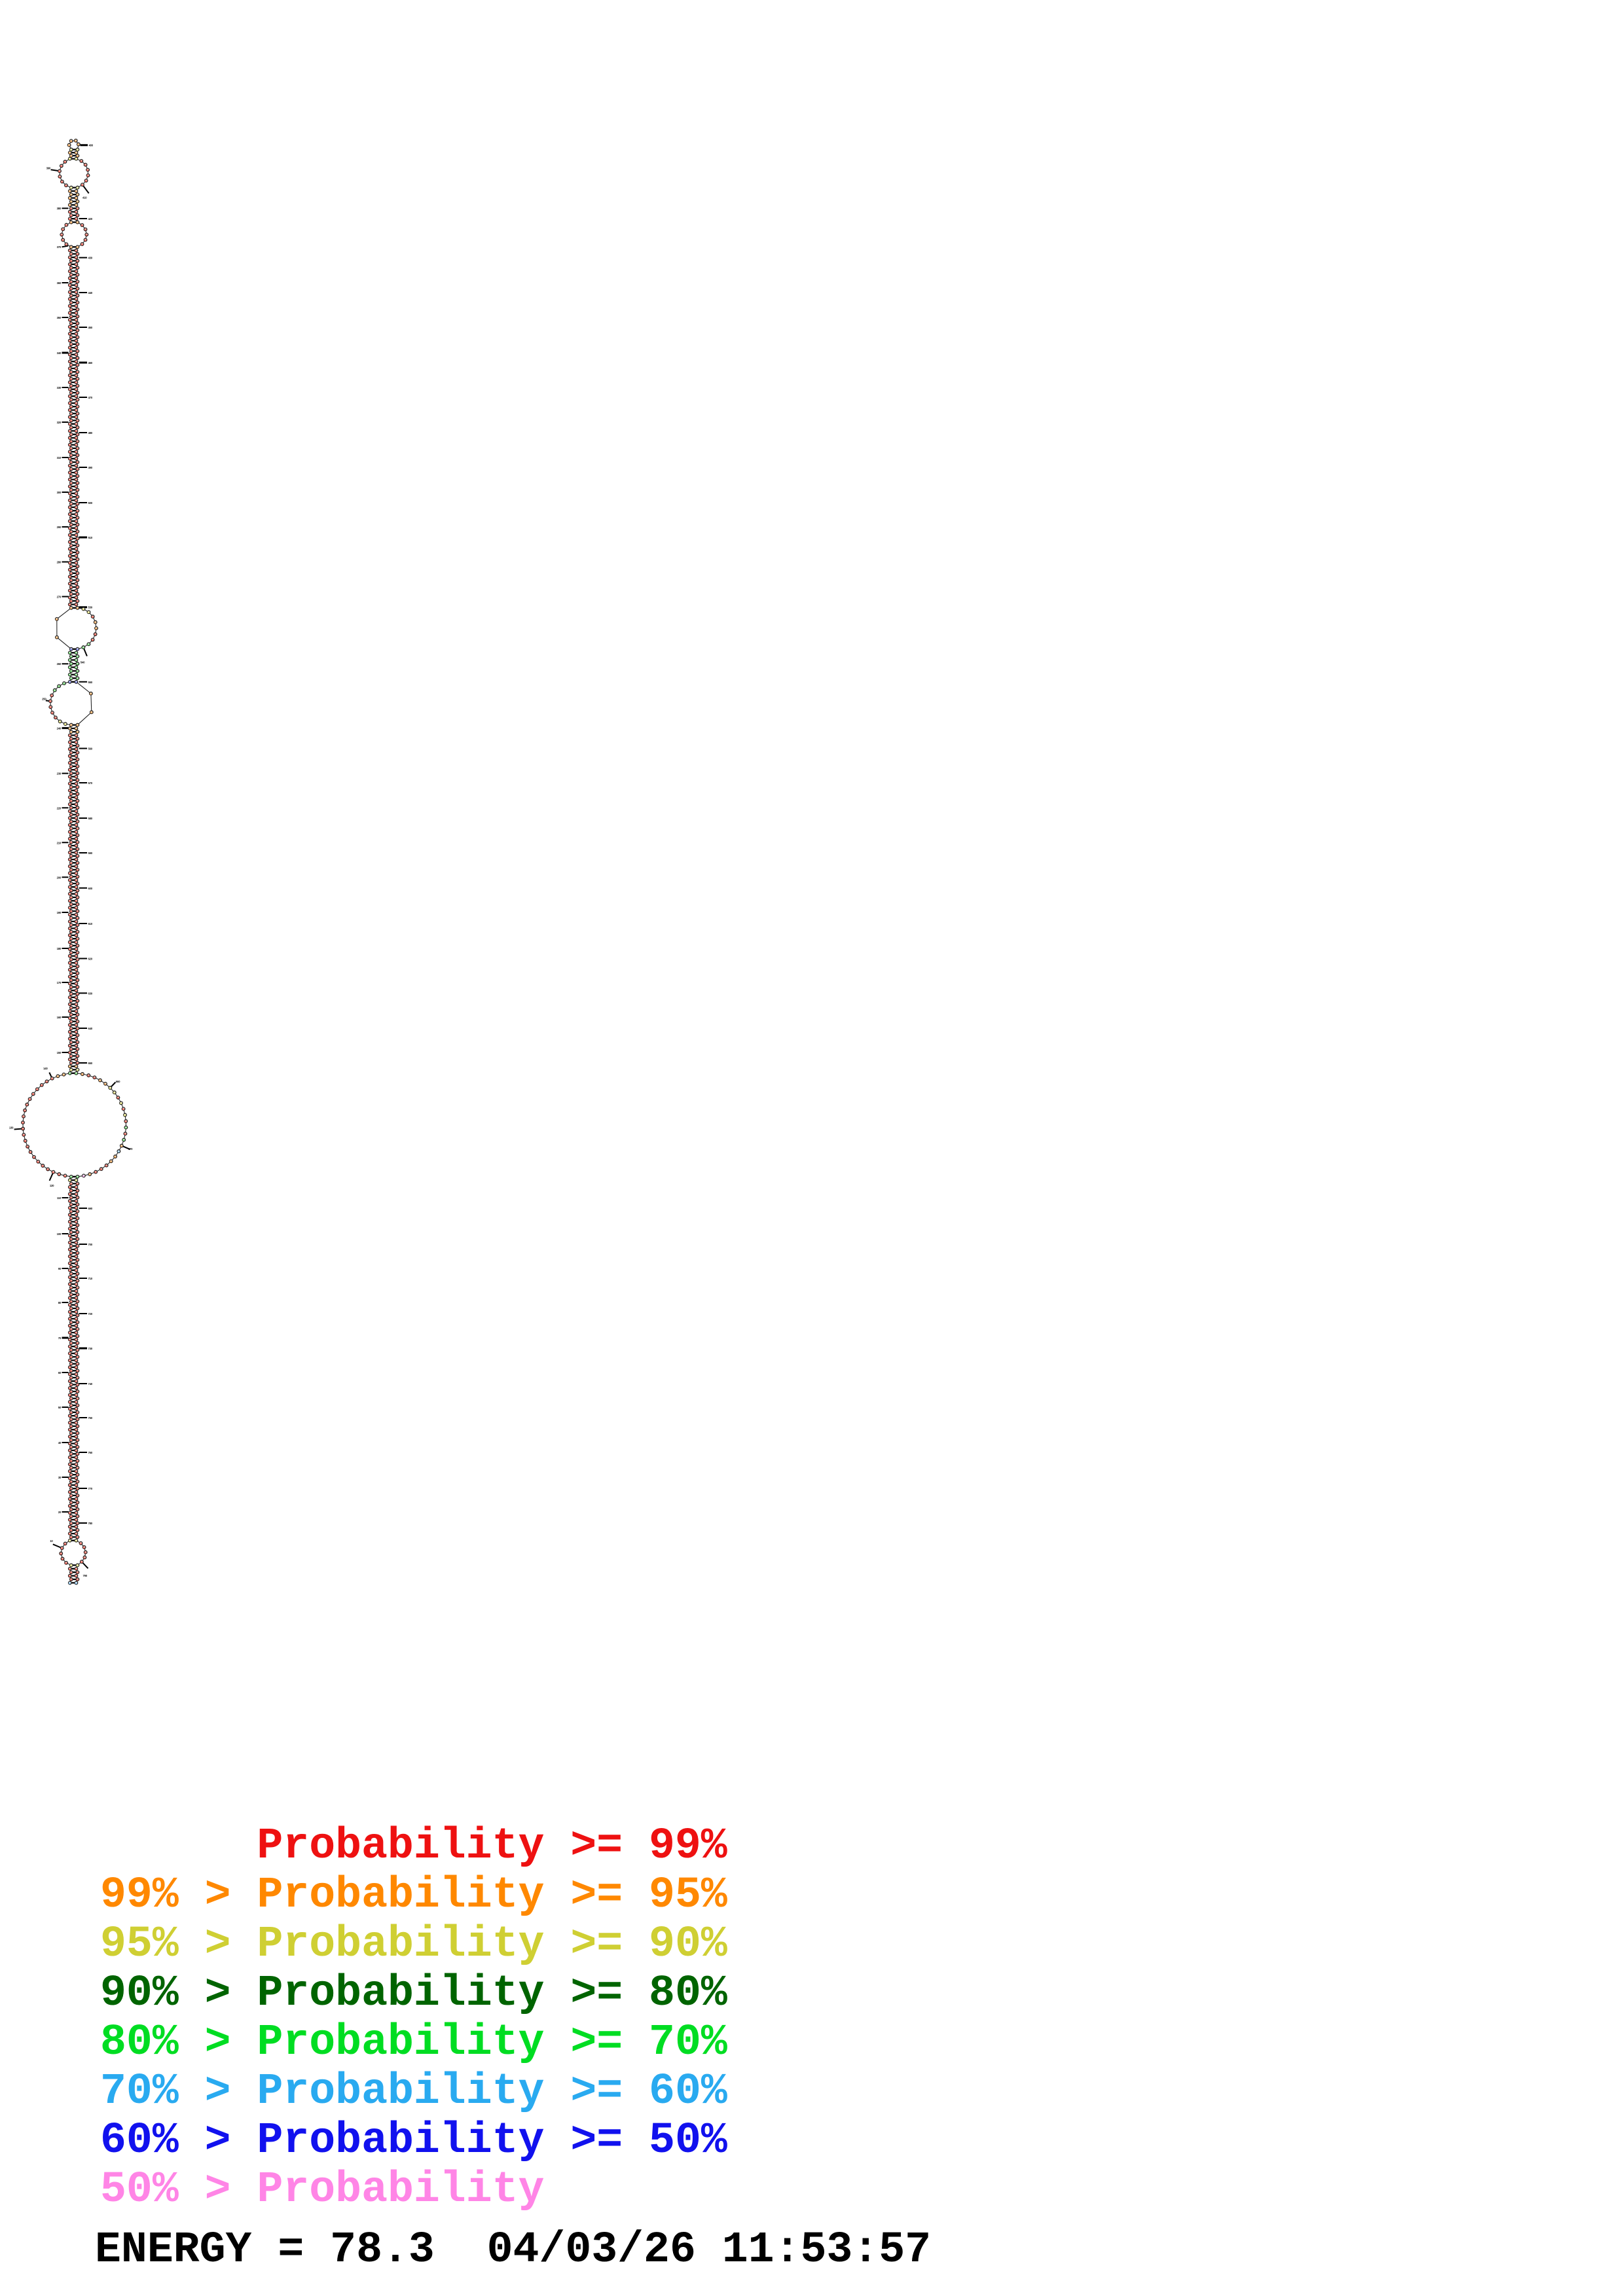  Describe the element at coordinates (59, 1234) in the screenshot. I see `svg-text: 100` at that location.